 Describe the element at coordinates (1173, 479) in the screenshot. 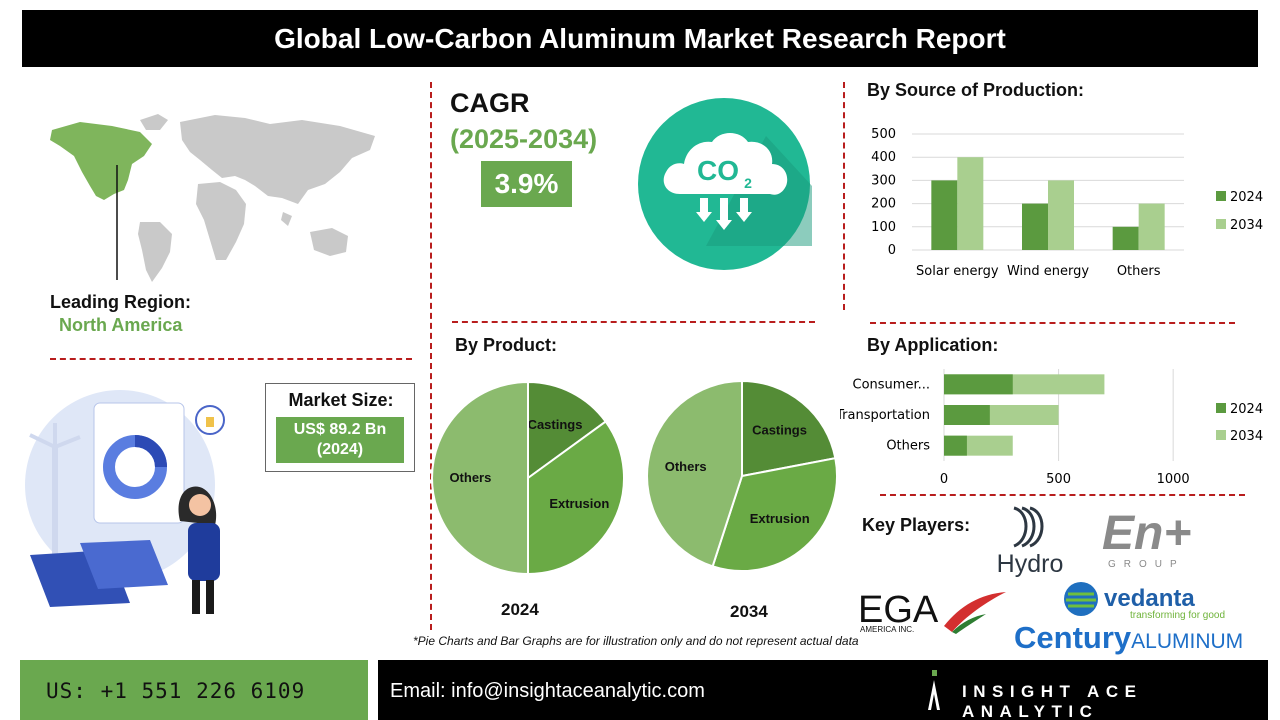

I see `x-tick-label: 1000` at that location.